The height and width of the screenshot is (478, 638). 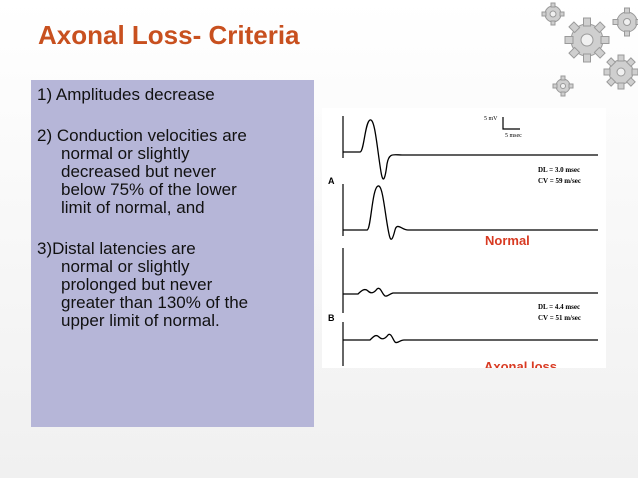 What do you see at coordinates (513, 136) in the screenshot?
I see `scale-time-label: 5 msec` at bounding box center [513, 136].